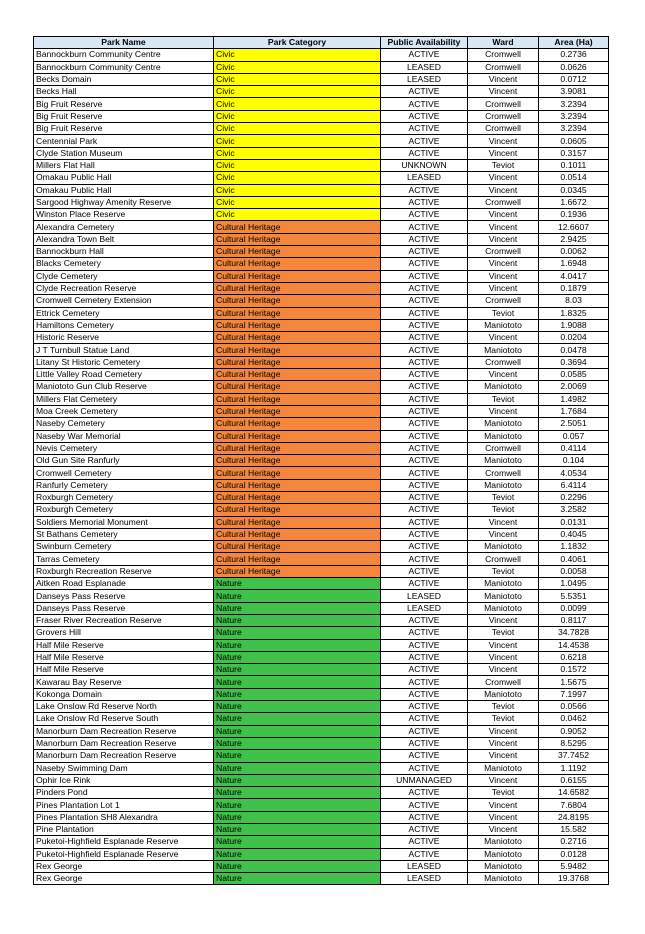 The image size is (645, 934). Describe the element at coordinates (297, 42) in the screenshot. I see `header-park-category: Park Category` at that location.